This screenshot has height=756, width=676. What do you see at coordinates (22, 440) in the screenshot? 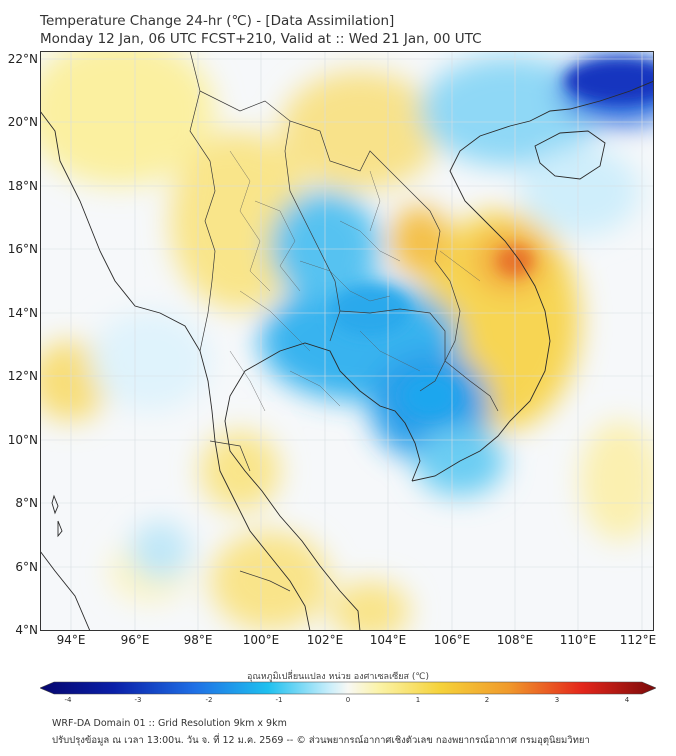
I see `lat-label-10: 10°N` at bounding box center [22, 440].